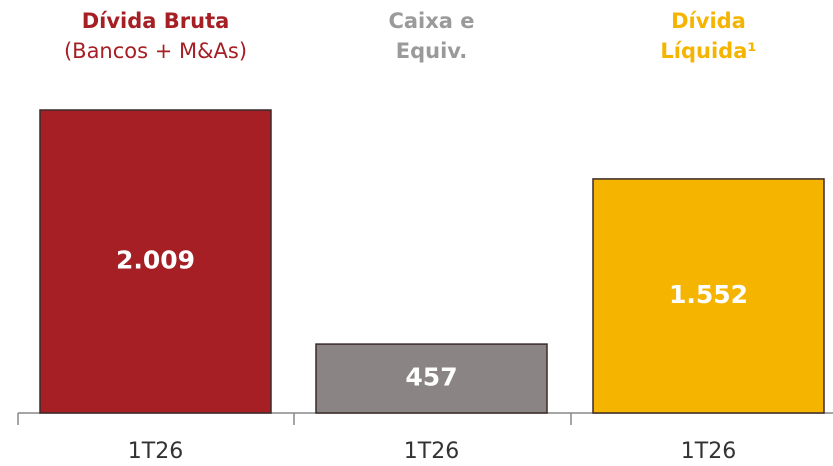  Describe the element at coordinates (708, 51) in the screenshot. I see `bar-header: Líquida¹` at that location.